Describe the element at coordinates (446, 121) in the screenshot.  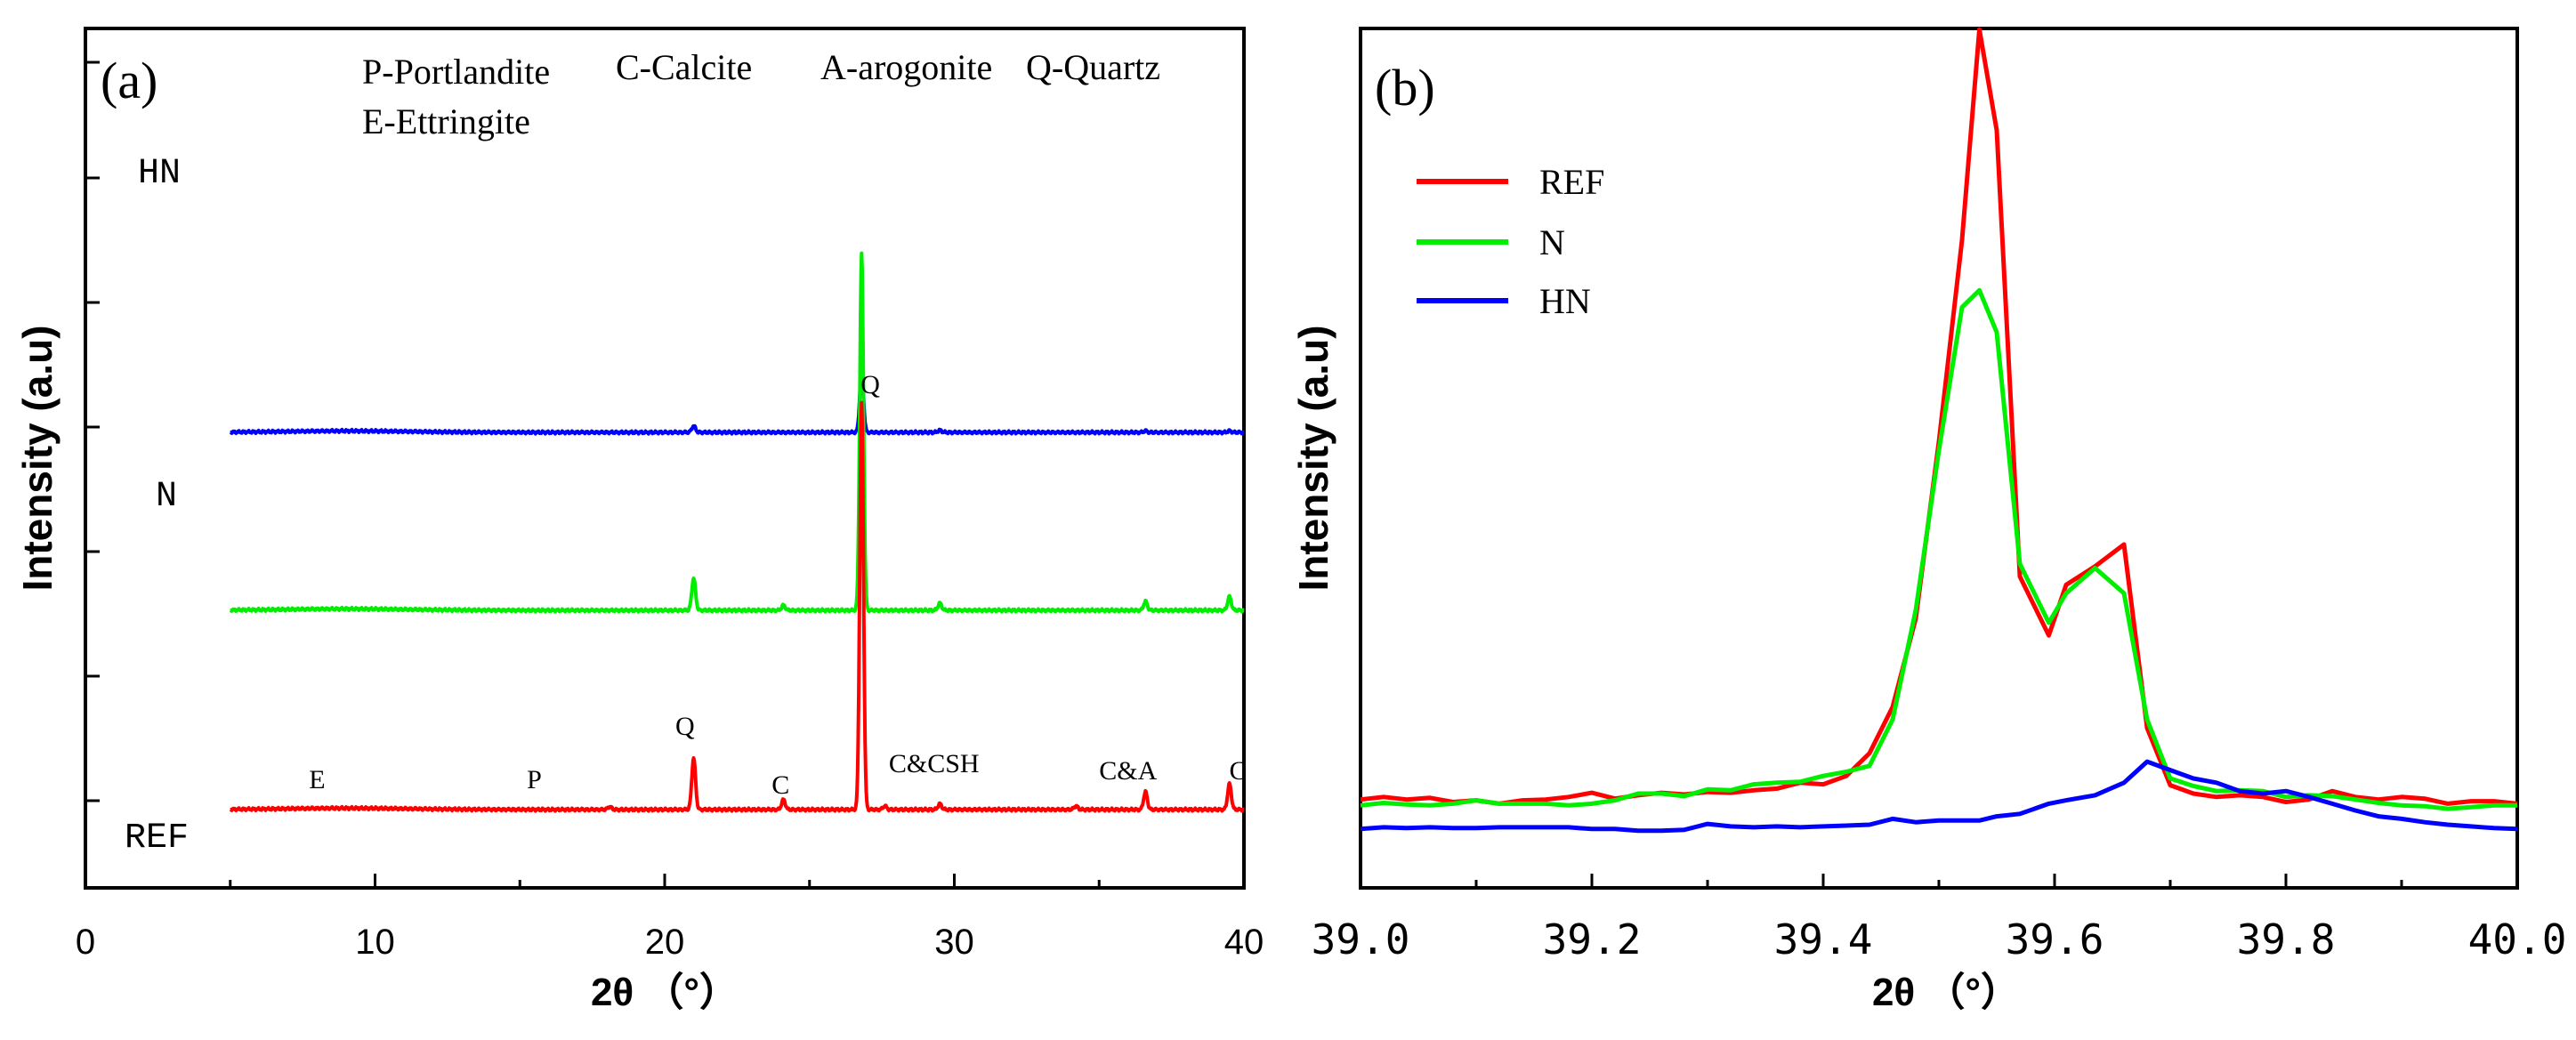
I see `phase-legend-ettringite: E-Ettringite` at that location.